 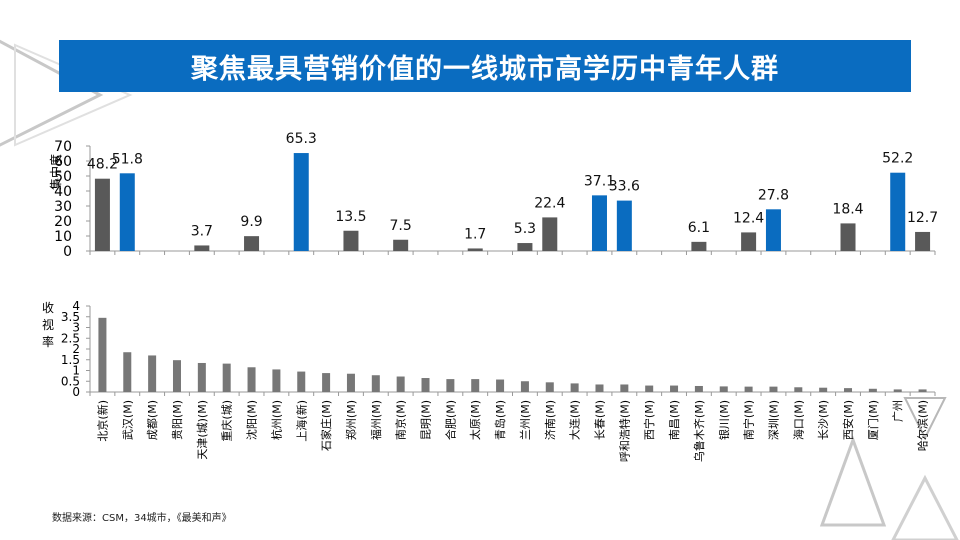 What do you see at coordinates (227, 421) in the screenshot?
I see `x-tick-label: 重庆(城)` at bounding box center [227, 421].